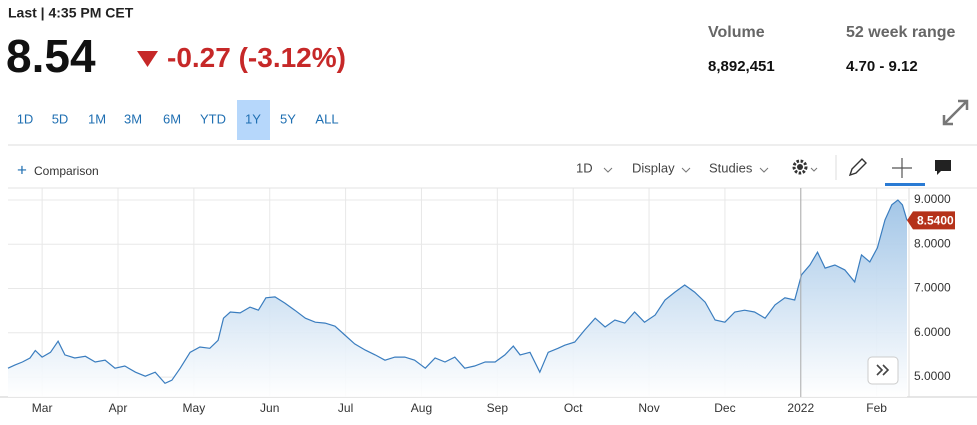 Image resolution: width=977 pixels, height=425 pixels. What do you see at coordinates (932, 243) in the screenshot?
I see `y-tick-label: 8.0000` at bounding box center [932, 243].